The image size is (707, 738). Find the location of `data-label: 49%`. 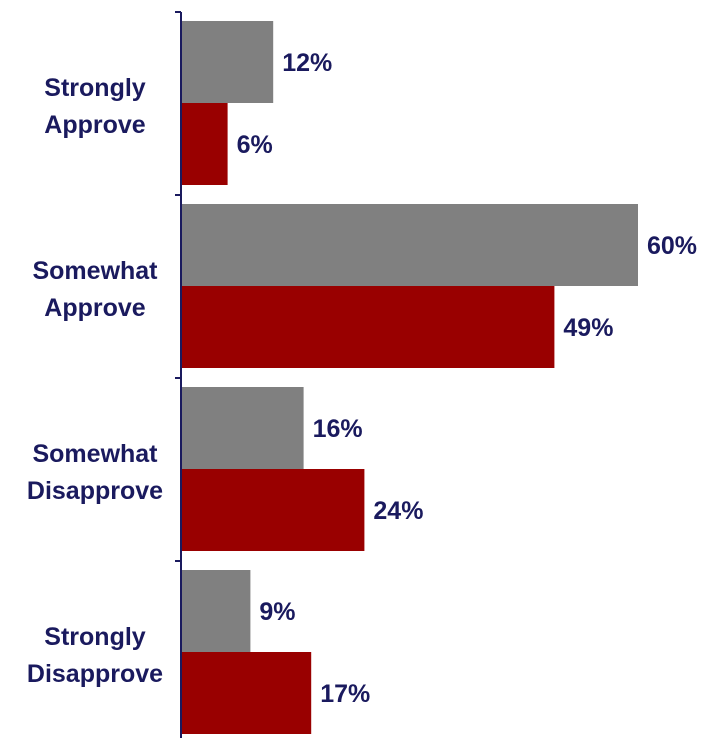

data-label: 49% is located at coordinates (588, 328).